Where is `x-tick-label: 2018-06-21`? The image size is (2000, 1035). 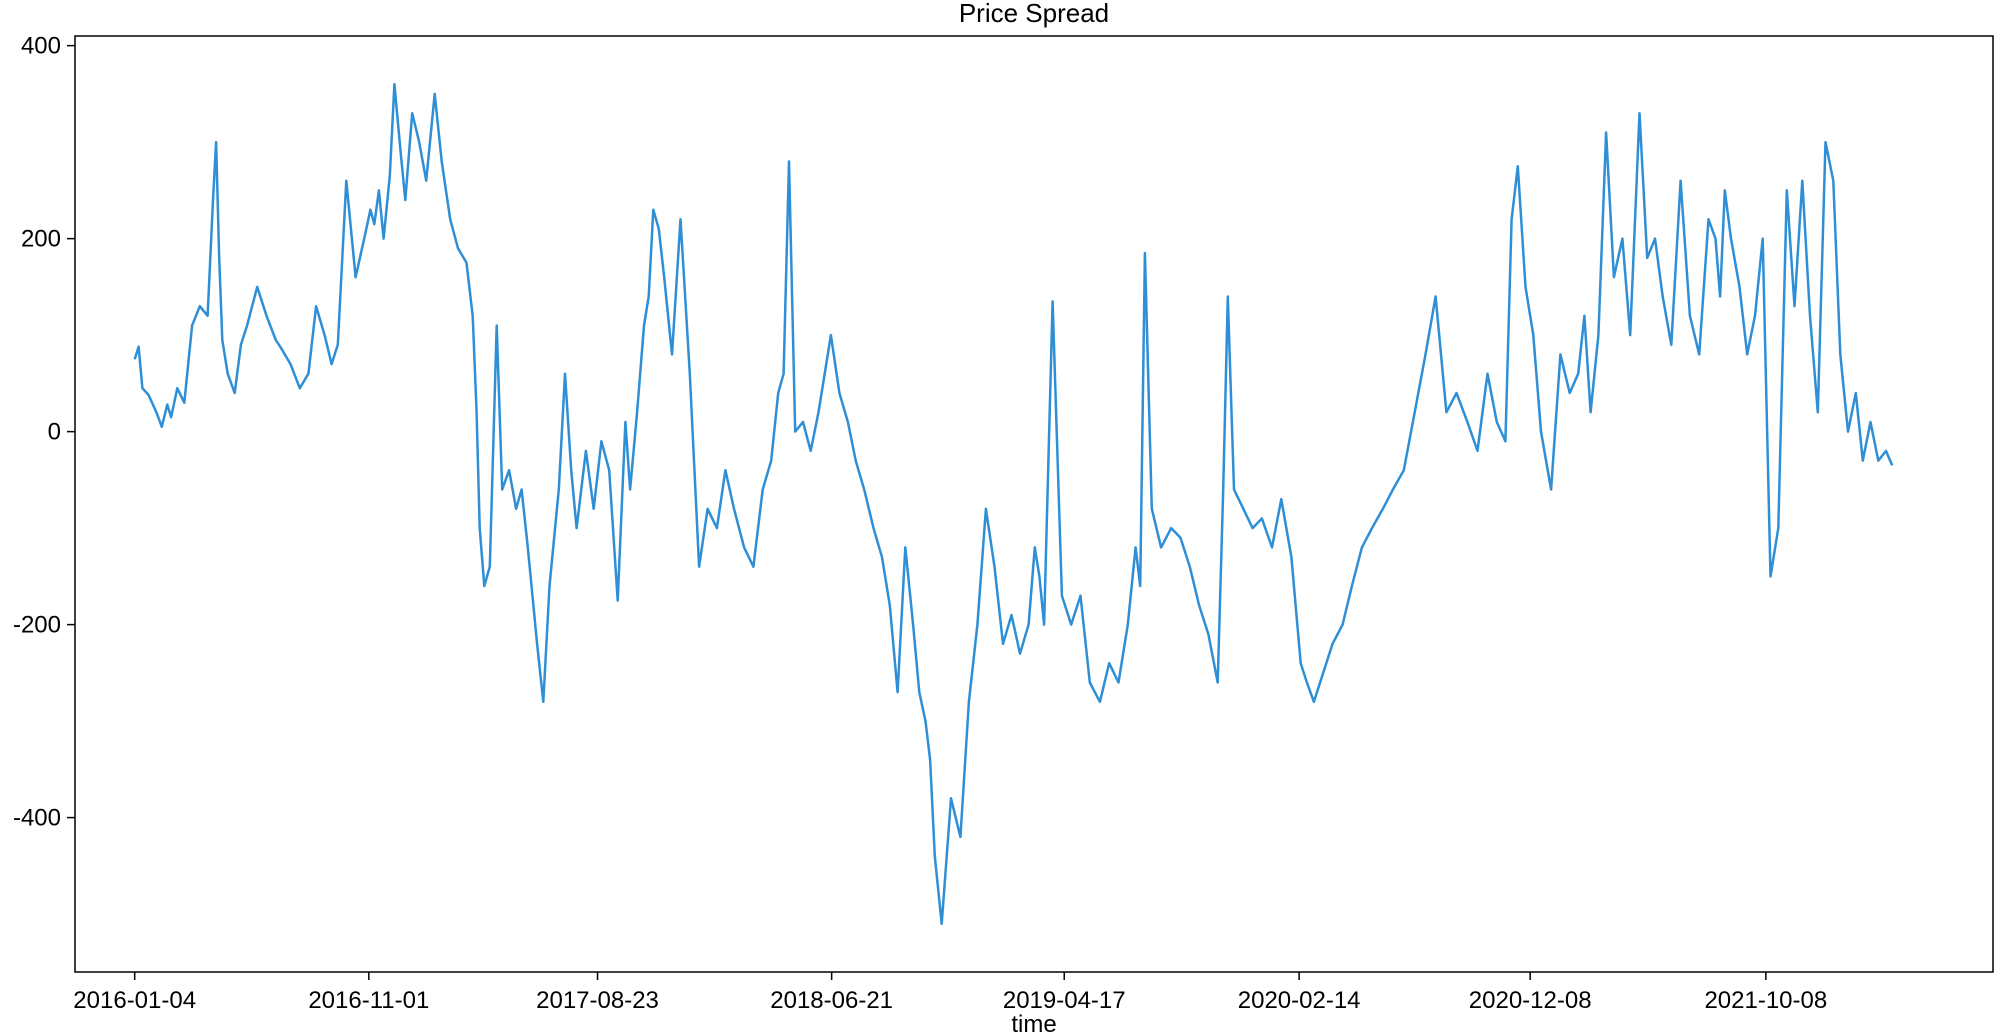
x-tick-label: 2018-06-21 is located at coordinates (831, 1000).